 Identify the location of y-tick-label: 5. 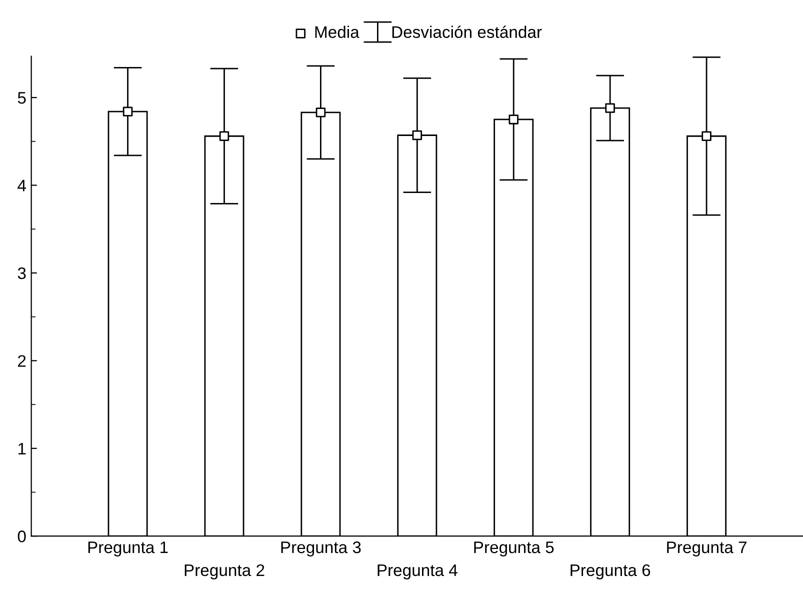
(22, 98).